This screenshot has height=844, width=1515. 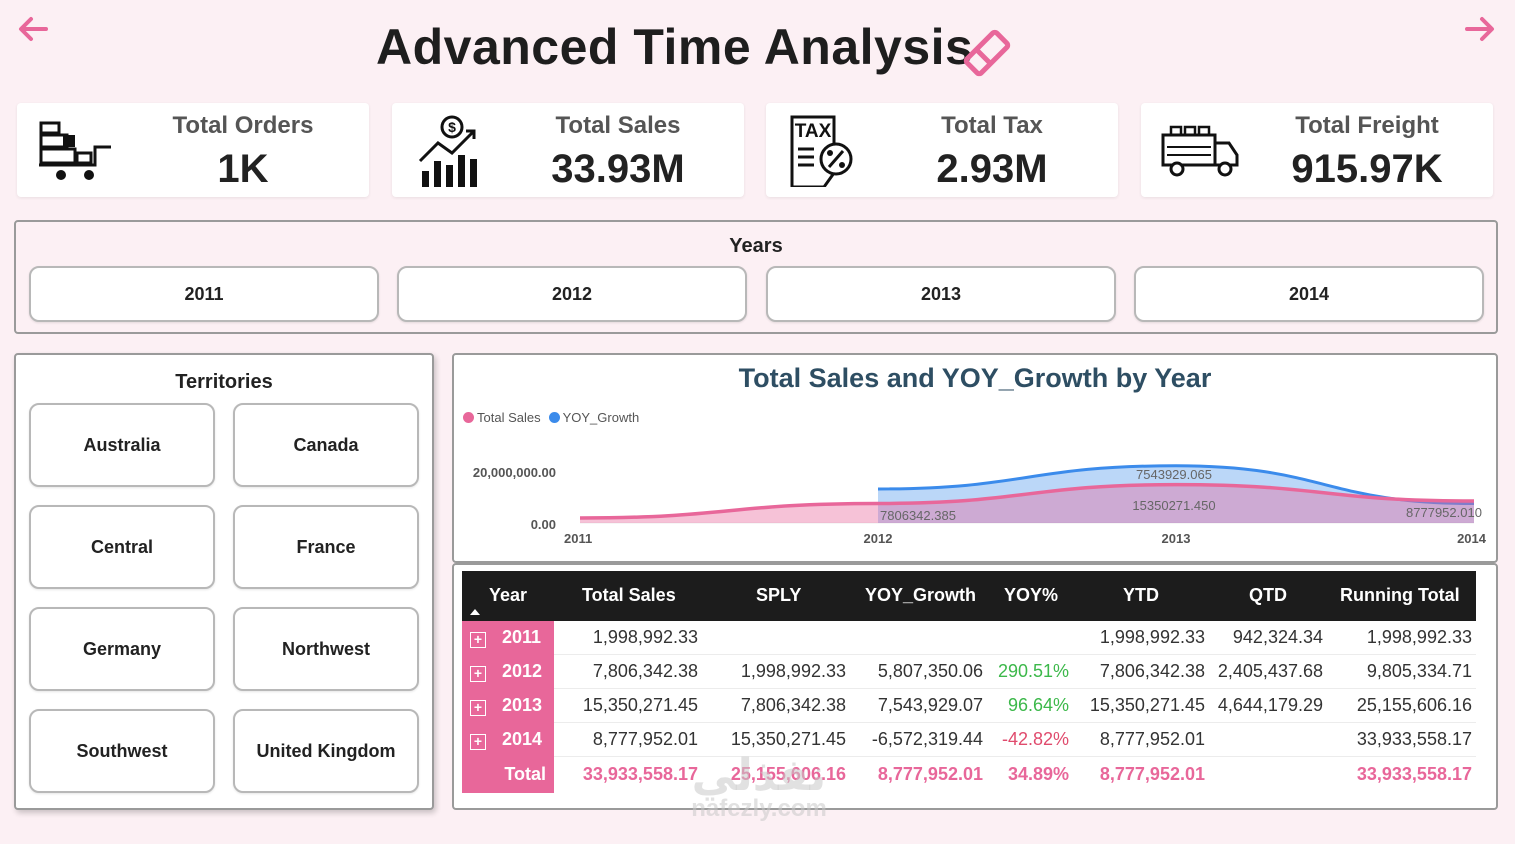 What do you see at coordinates (1038, 774) in the screenshot?
I see `total-yoy-pct: 34.89%` at bounding box center [1038, 774].